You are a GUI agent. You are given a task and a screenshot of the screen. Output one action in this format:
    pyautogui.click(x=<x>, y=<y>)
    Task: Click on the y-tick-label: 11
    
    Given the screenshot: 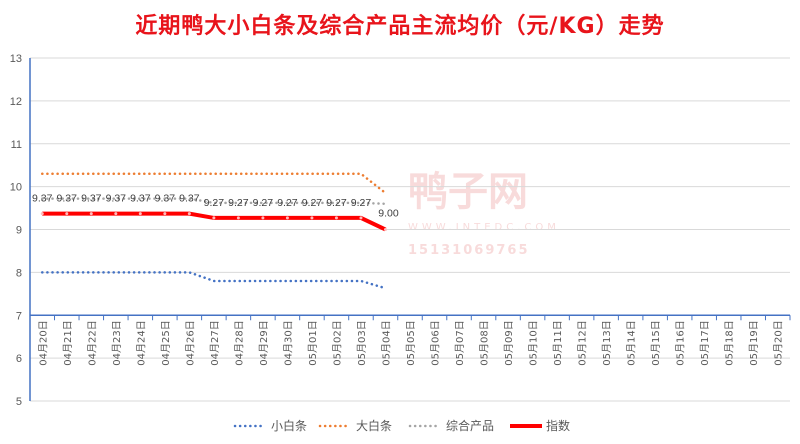 What is the action you would take?
    pyautogui.click(x=16, y=145)
    